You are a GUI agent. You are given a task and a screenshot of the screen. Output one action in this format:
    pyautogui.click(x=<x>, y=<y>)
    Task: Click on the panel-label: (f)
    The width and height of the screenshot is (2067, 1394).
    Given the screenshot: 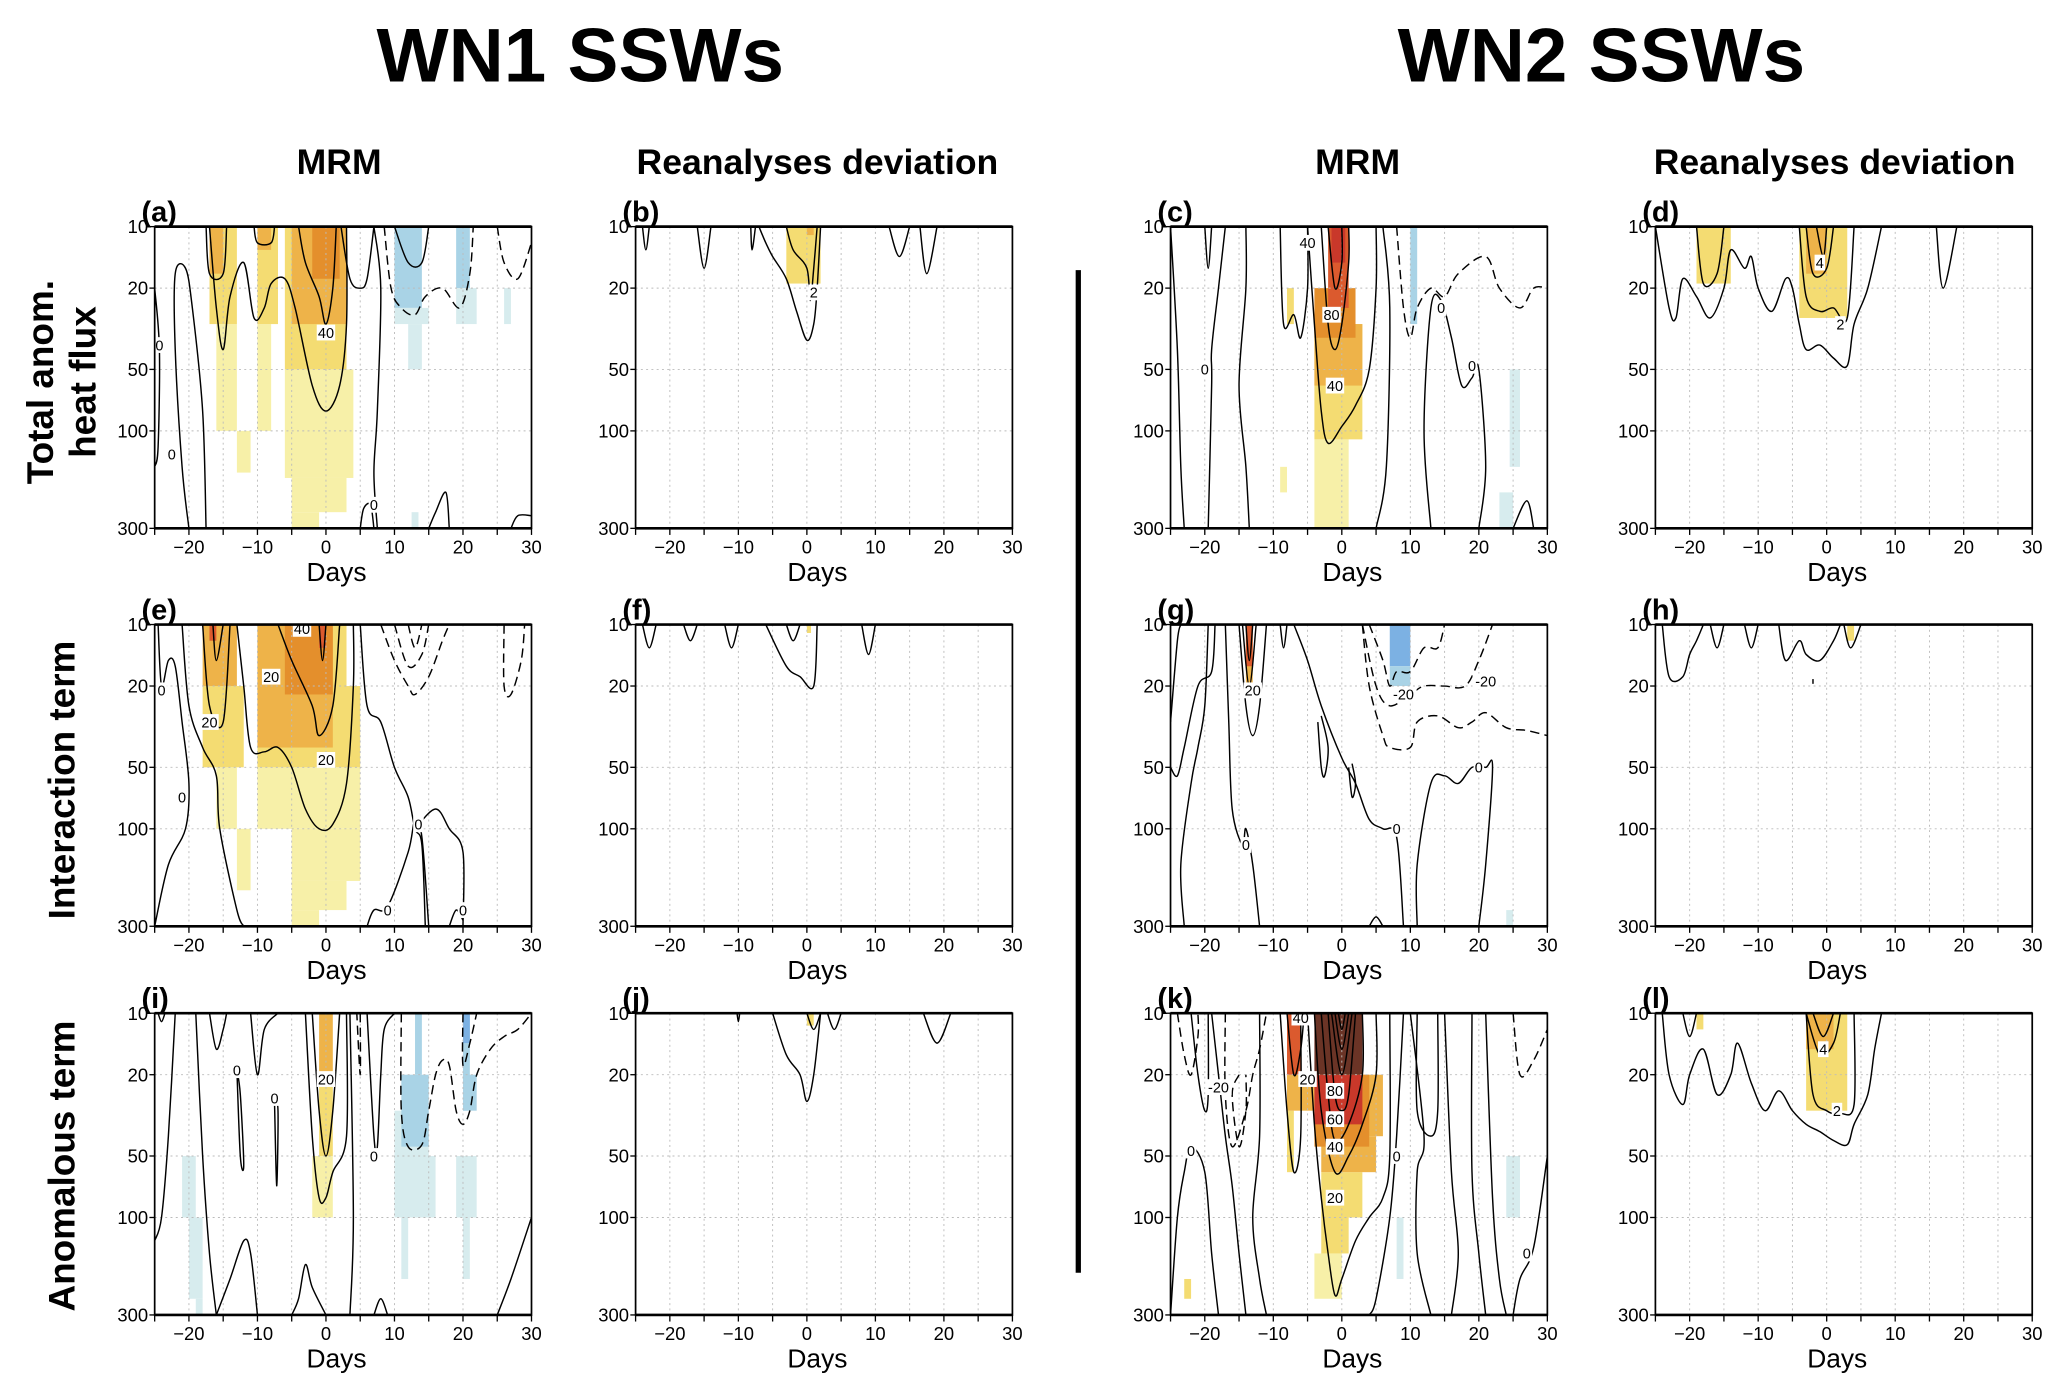 What is the action you would take?
    pyautogui.click(x=636, y=610)
    